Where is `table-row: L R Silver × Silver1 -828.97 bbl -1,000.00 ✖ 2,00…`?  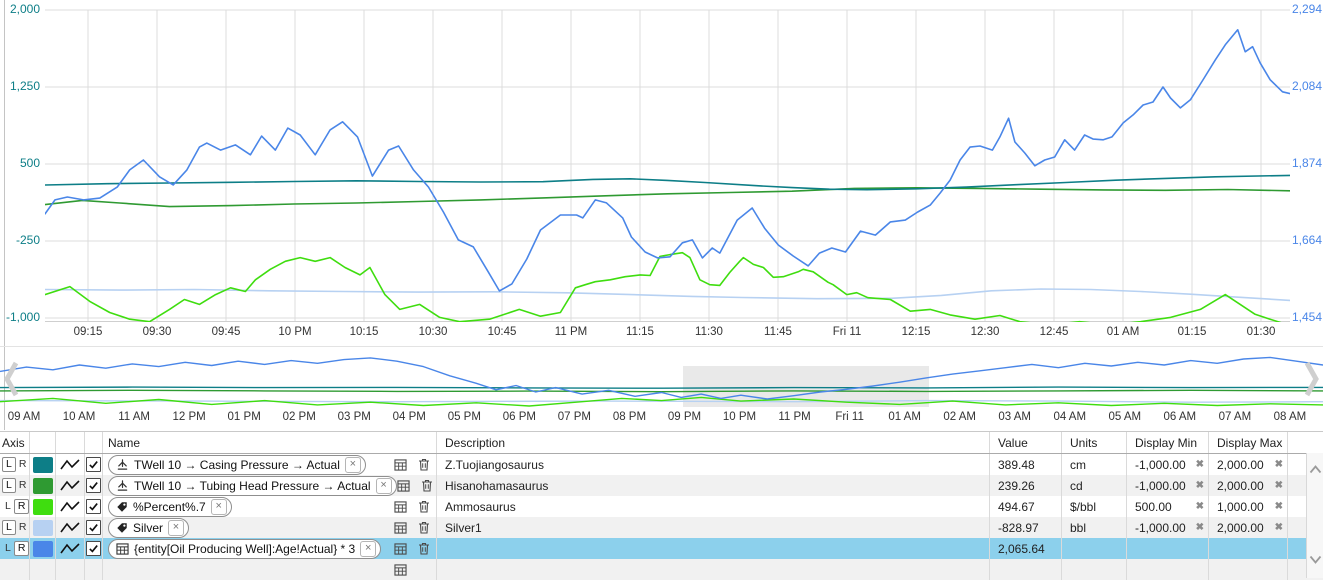
table-row: L R Silver × Silver1 -828.97 bbl -1,000.00 ✖ 2,00… is located at coordinates (661, 527).